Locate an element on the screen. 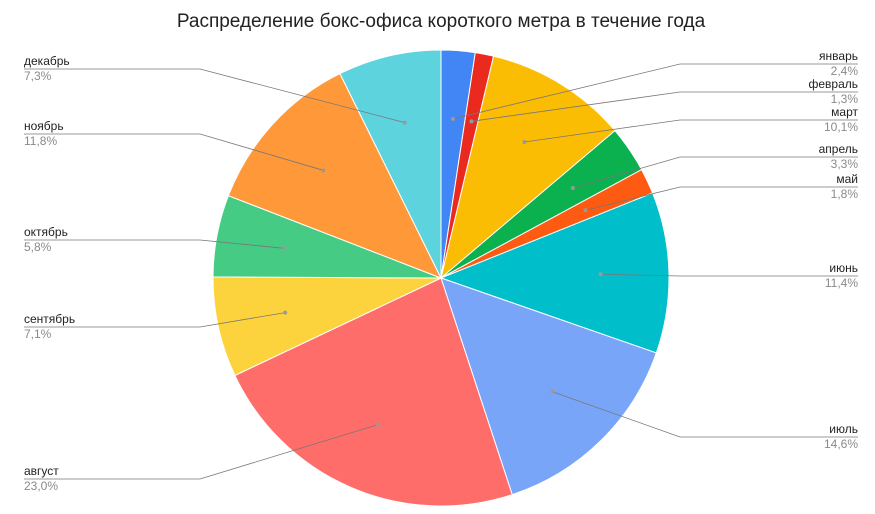  slice-label: март is located at coordinates (844, 112).